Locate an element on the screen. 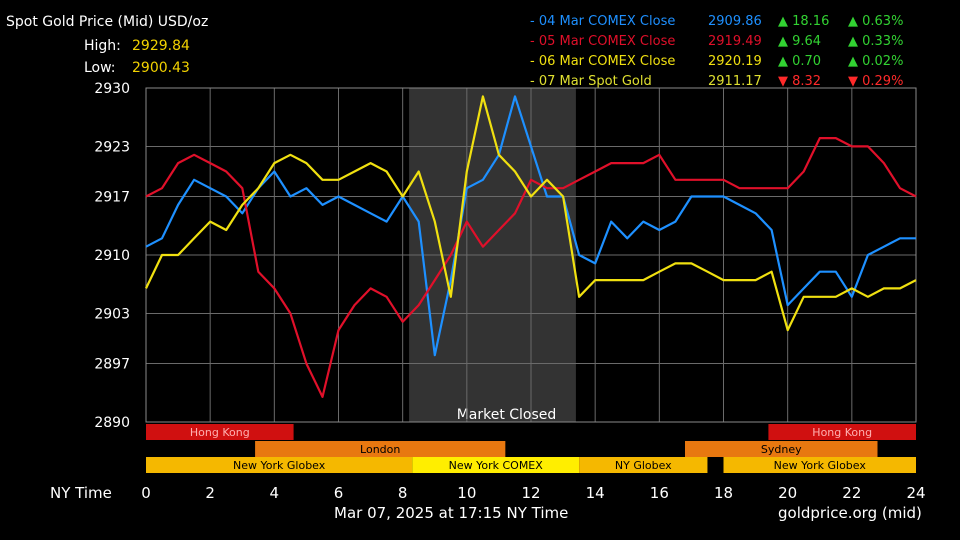 The width and height of the screenshot is (960, 540). x-tick-label: 22 is located at coordinates (851, 493).